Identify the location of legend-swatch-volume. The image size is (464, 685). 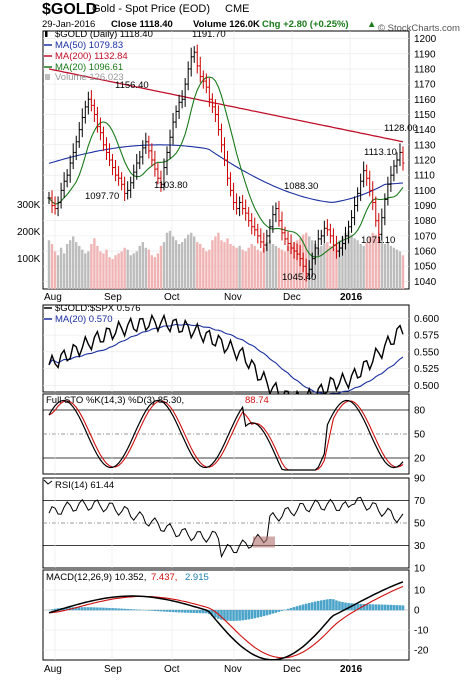
(47, 77).